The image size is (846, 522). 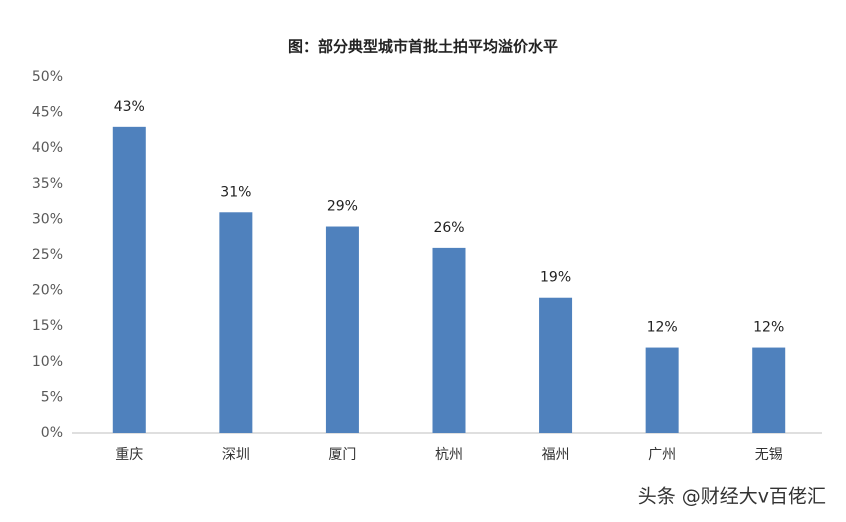 I want to click on y-tick-label: 40%, so click(x=47, y=148).